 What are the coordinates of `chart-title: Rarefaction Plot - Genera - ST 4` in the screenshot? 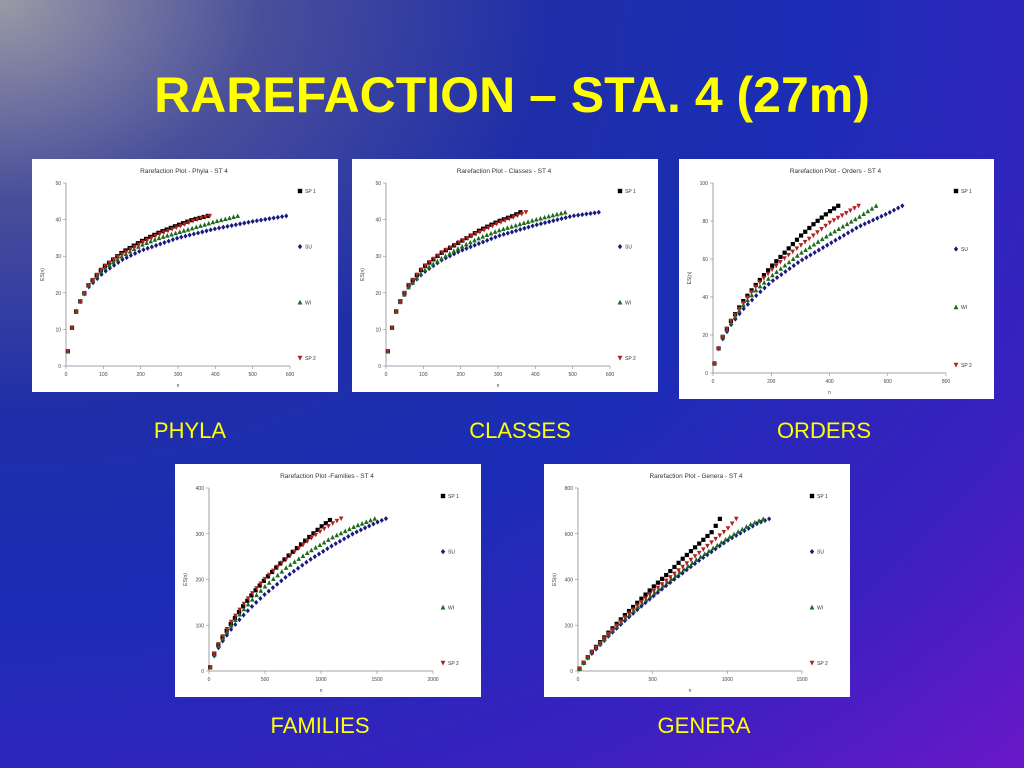 It's located at (695, 476).